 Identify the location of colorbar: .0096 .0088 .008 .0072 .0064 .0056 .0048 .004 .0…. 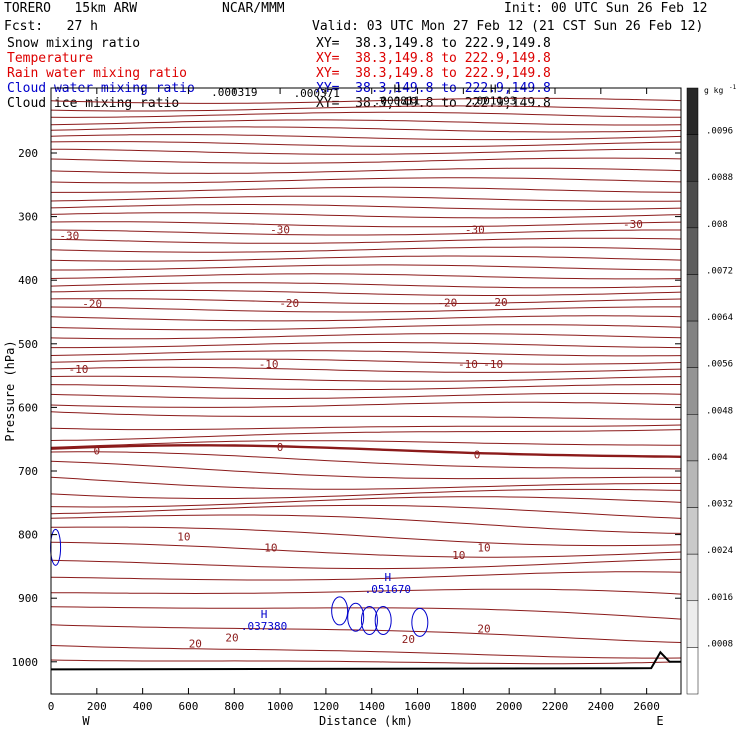
(711, 389).